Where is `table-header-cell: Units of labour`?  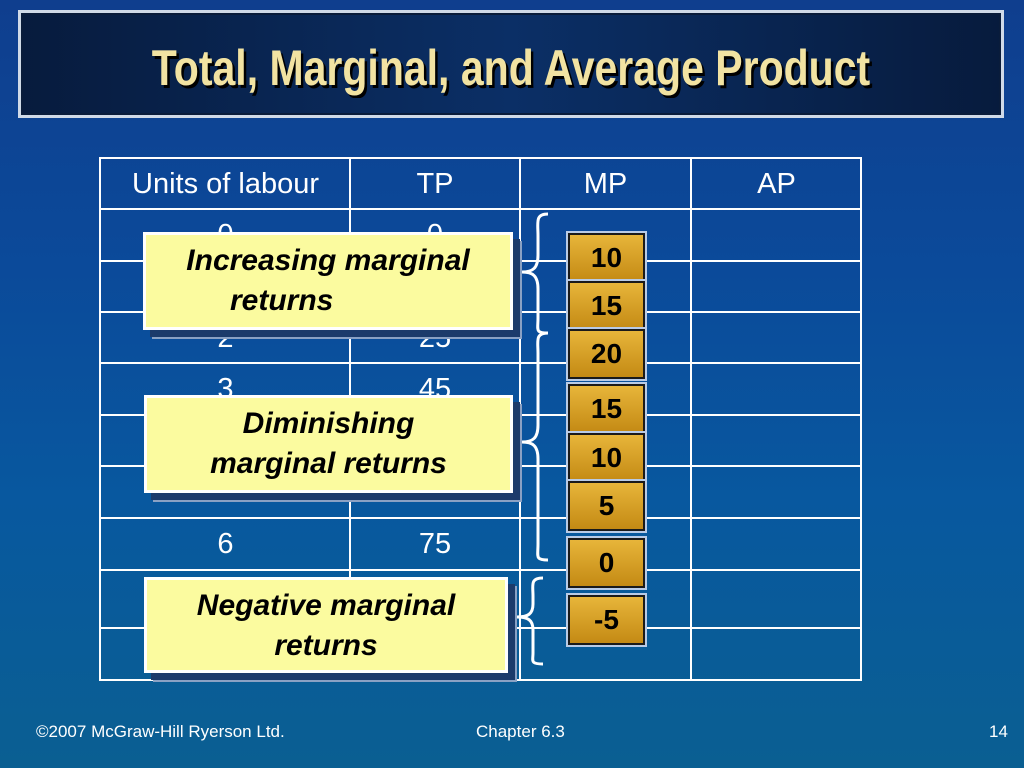 table-header-cell: Units of labour is located at coordinates (225, 184).